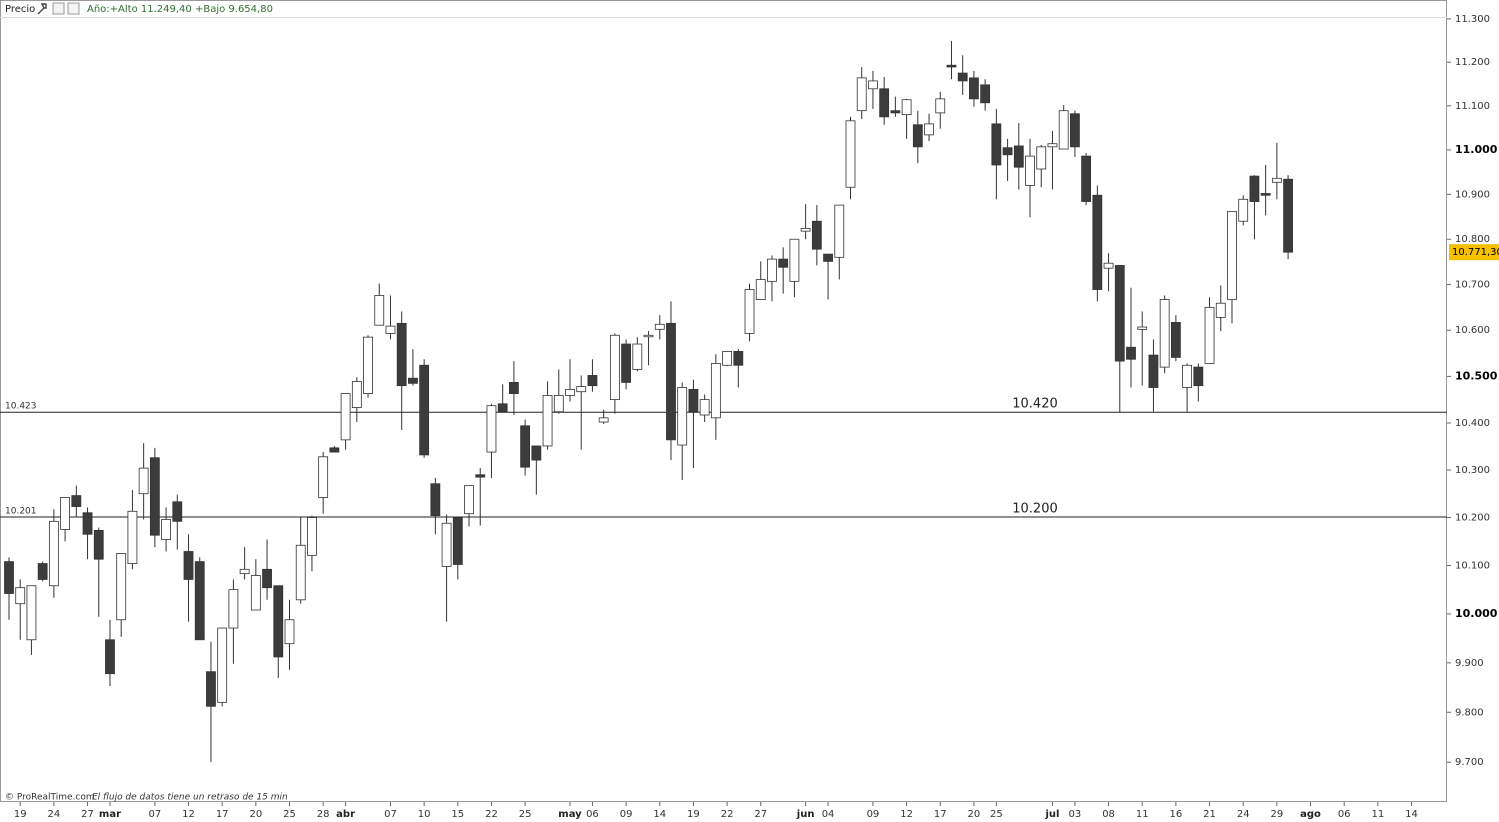 This screenshot has width=1499, height=822. I want to click on x-tick-label: 20, so click(255, 814).